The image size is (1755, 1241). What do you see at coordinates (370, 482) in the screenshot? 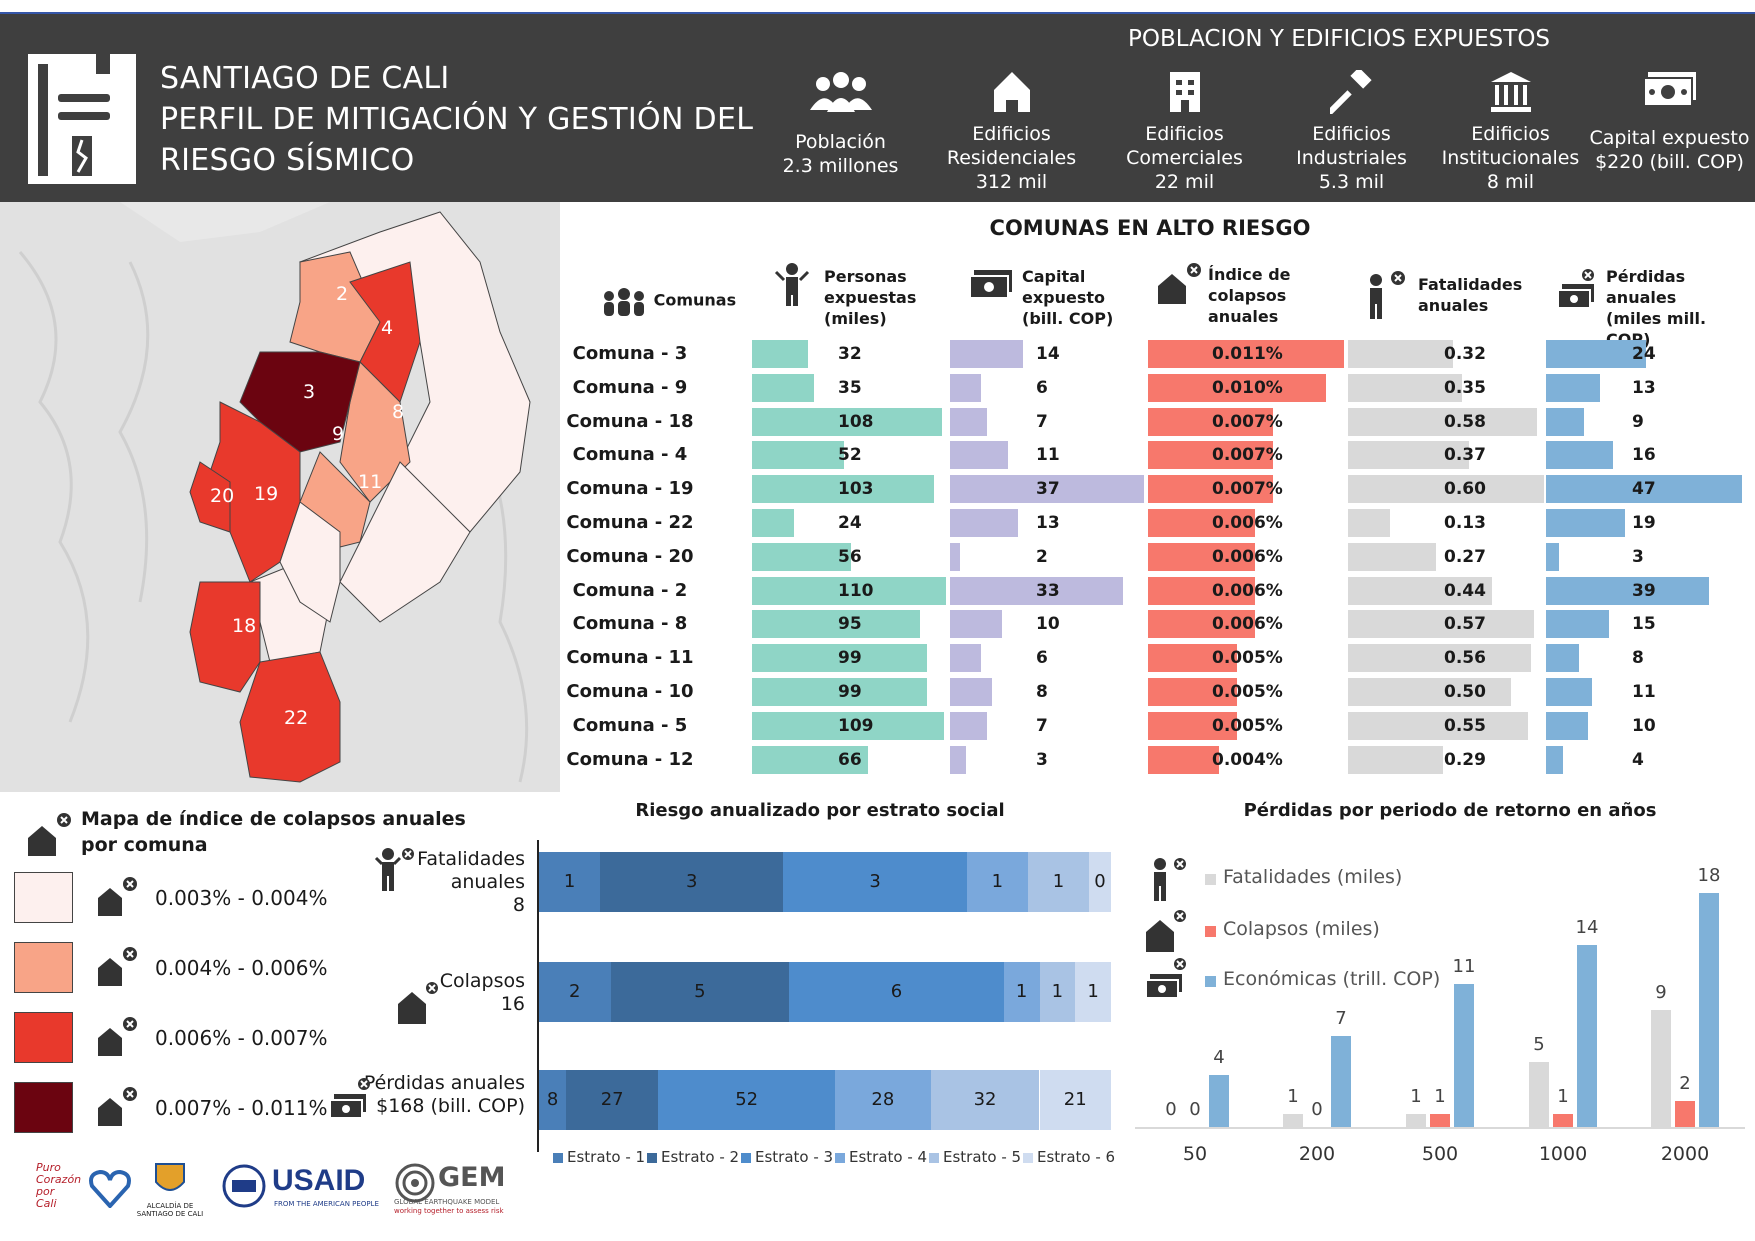
I see `map-label: 11` at bounding box center [370, 482].